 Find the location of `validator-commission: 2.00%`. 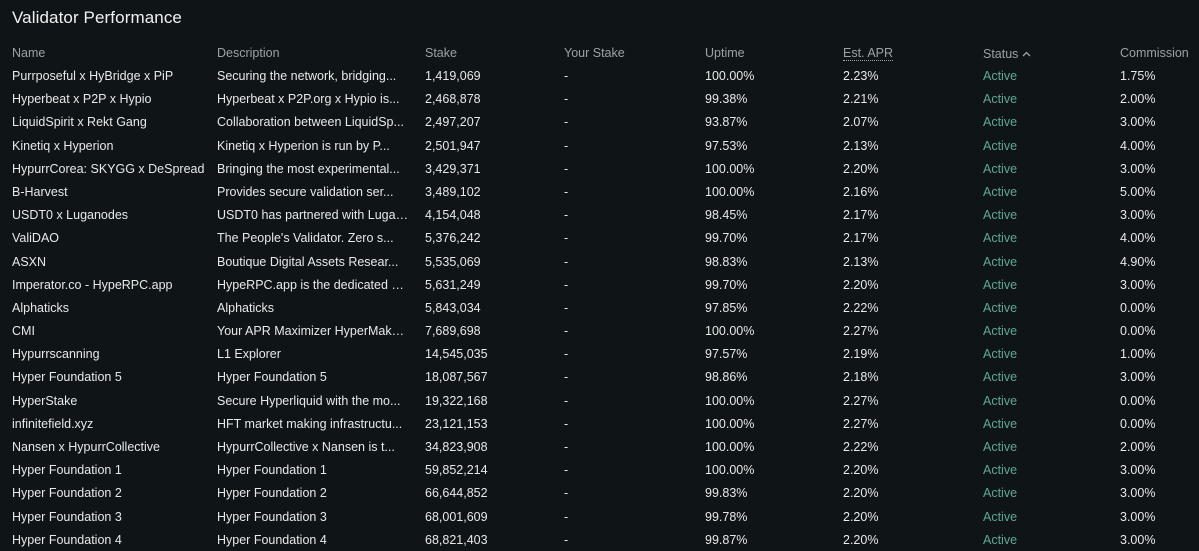

validator-commission: 2.00% is located at coordinates (1138, 447).